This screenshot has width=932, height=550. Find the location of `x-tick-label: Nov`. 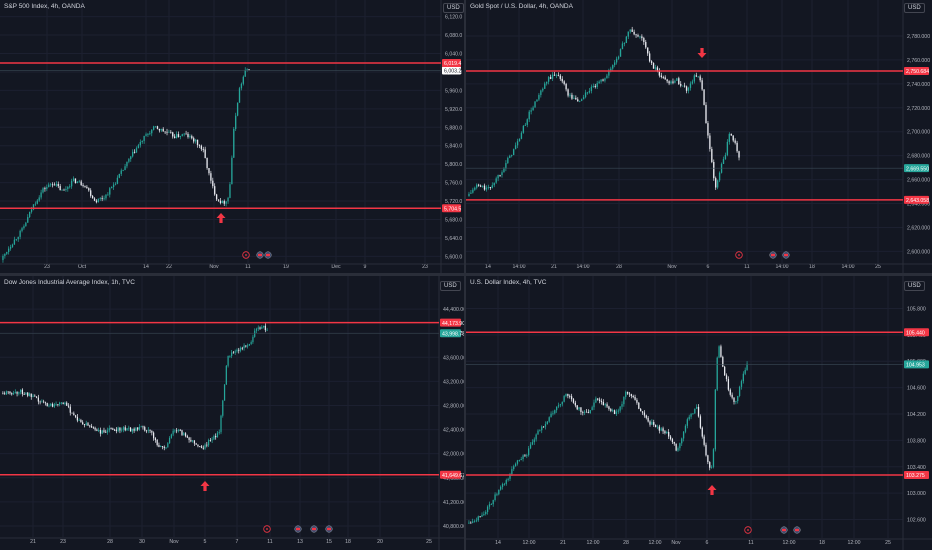

x-tick-label: Nov is located at coordinates (676, 543).